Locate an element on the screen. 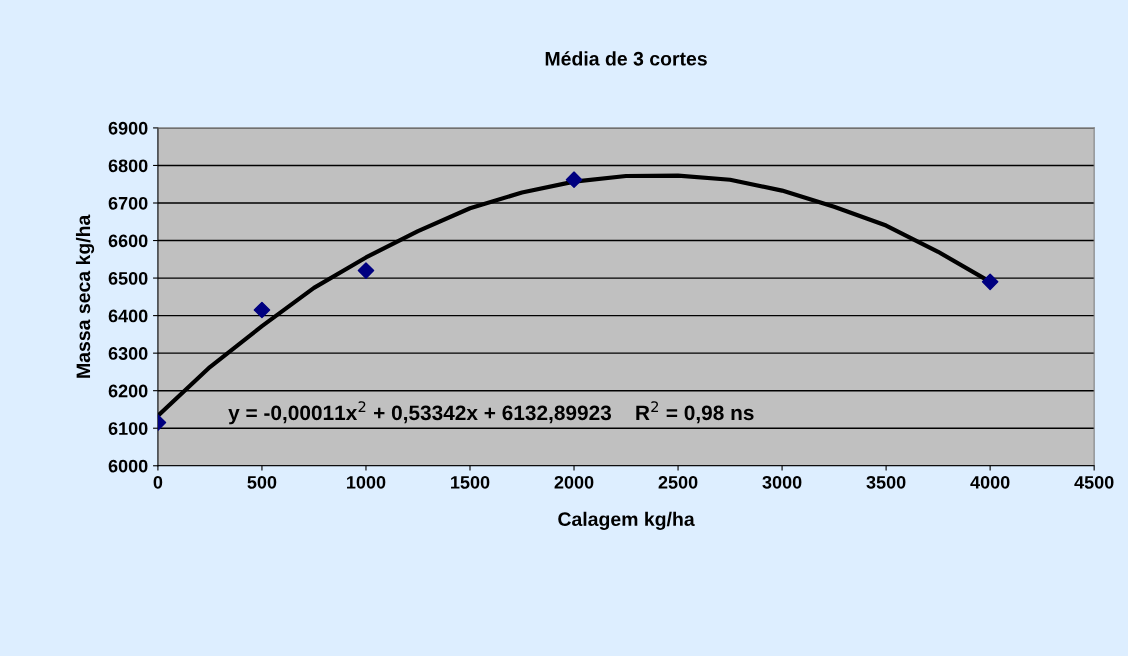  y-tick-label: 6800 is located at coordinates (128, 166).